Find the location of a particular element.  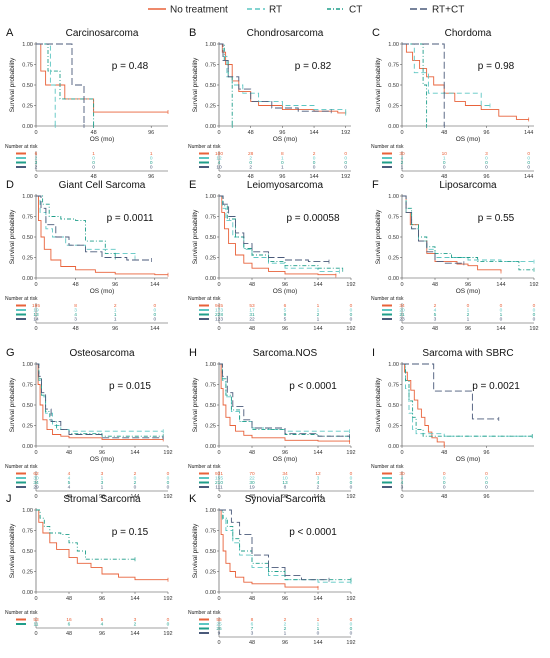

risk-count: 6 is located at coordinates (36, 154).